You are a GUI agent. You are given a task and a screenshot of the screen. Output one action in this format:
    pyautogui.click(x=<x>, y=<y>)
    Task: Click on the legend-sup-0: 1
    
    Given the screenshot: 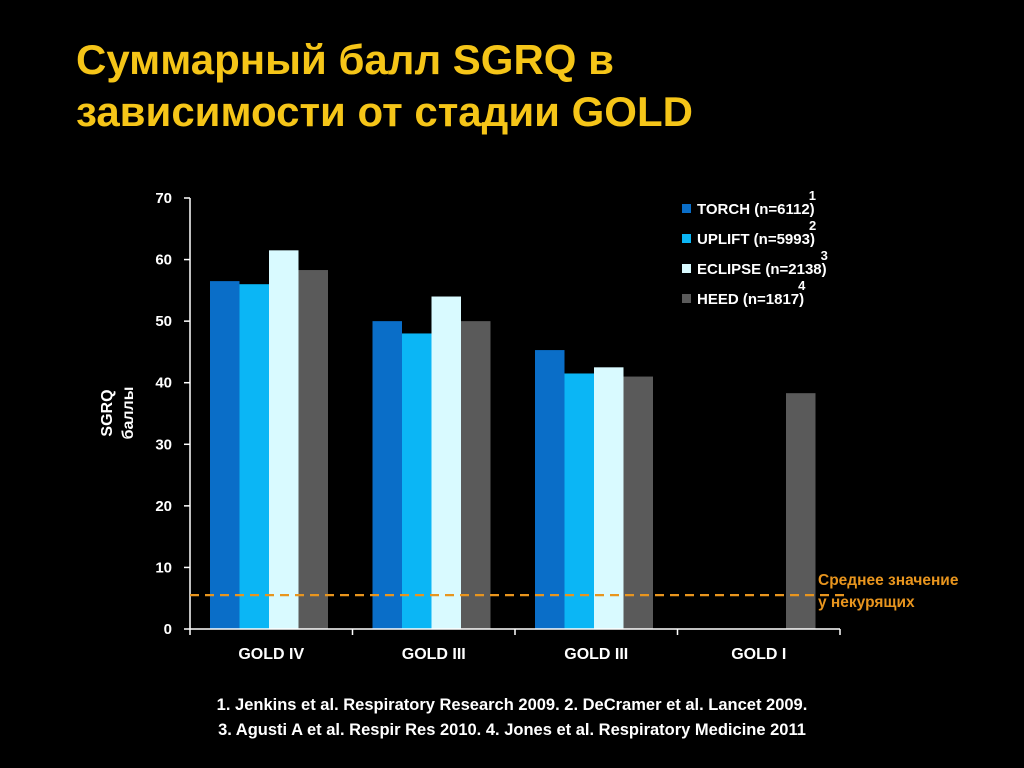 What is the action you would take?
    pyautogui.click(x=812, y=195)
    